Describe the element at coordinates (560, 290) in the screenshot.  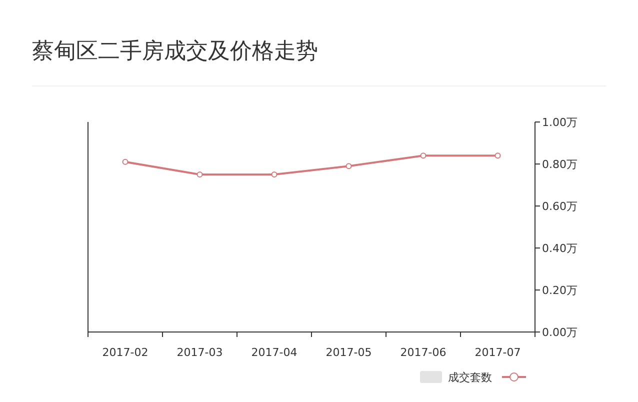
I see `y2-tick-label: 0.20万` at that location.